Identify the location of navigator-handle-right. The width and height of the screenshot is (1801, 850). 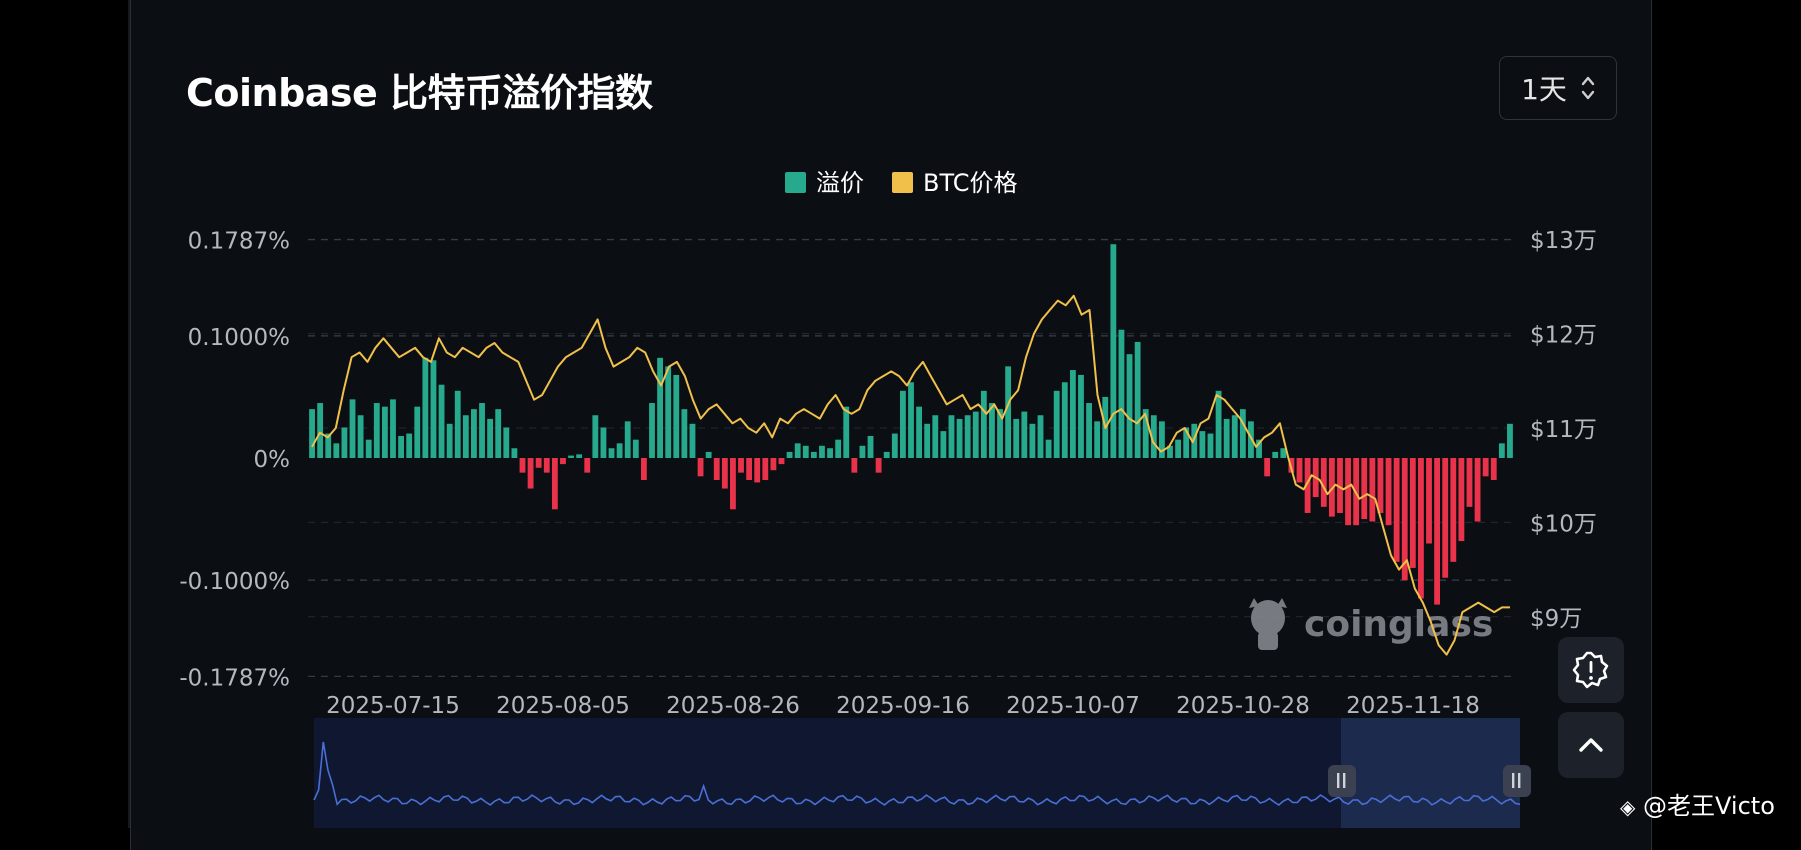
(1517, 781).